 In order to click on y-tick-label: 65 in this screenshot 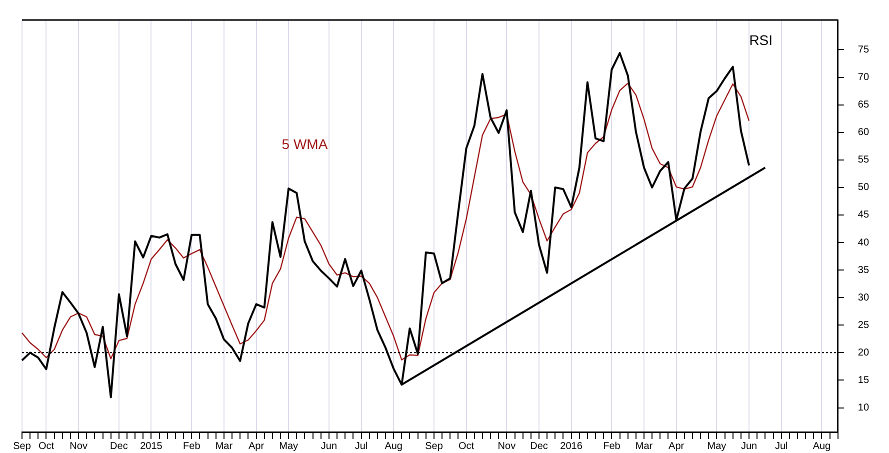, I will do `click(864, 105)`.